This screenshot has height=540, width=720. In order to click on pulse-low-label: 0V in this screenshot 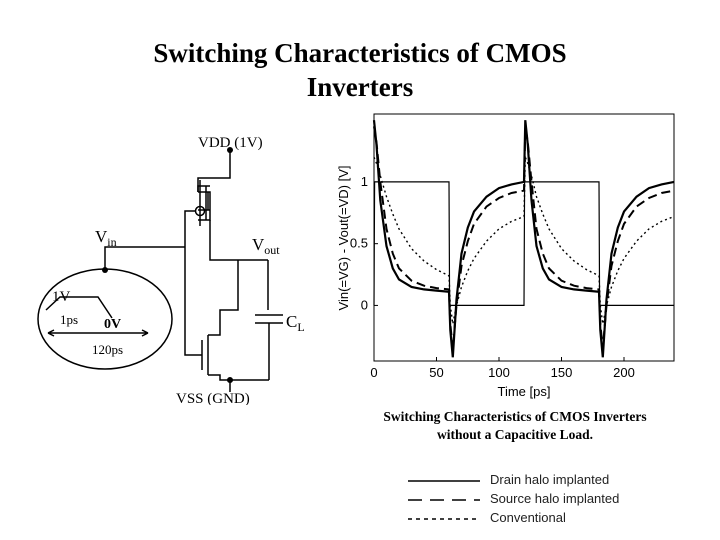, I will do `click(112, 324)`.